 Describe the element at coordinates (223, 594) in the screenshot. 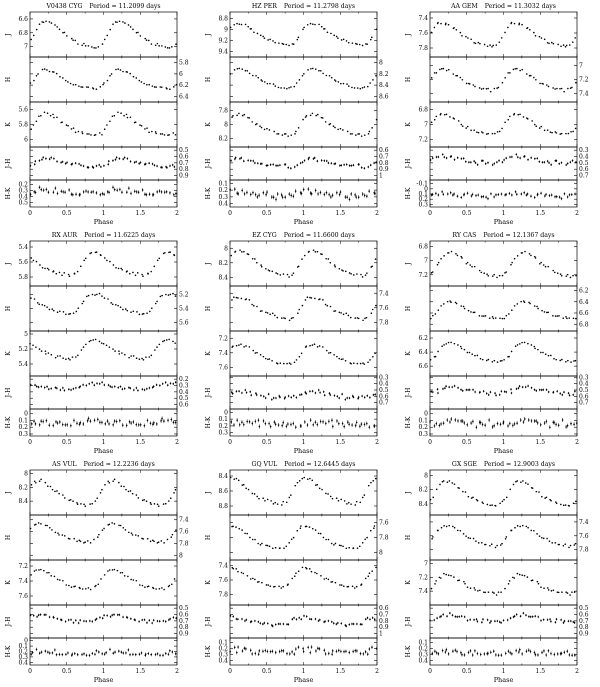

I see `y-tick-label: 7.8` at that location.